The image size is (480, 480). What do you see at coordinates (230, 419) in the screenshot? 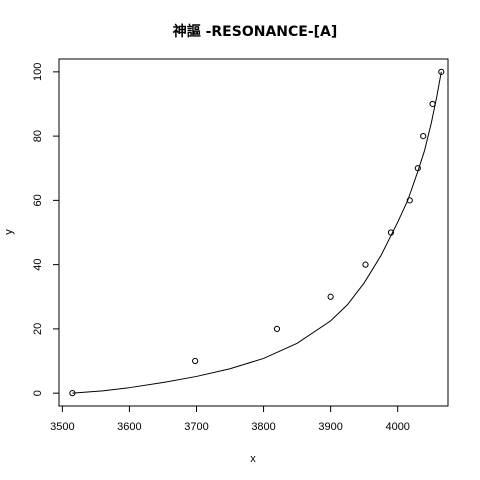
I see `x-axis: 3500 3600 3700 3800 3900 4000` at bounding box center [230, 419].